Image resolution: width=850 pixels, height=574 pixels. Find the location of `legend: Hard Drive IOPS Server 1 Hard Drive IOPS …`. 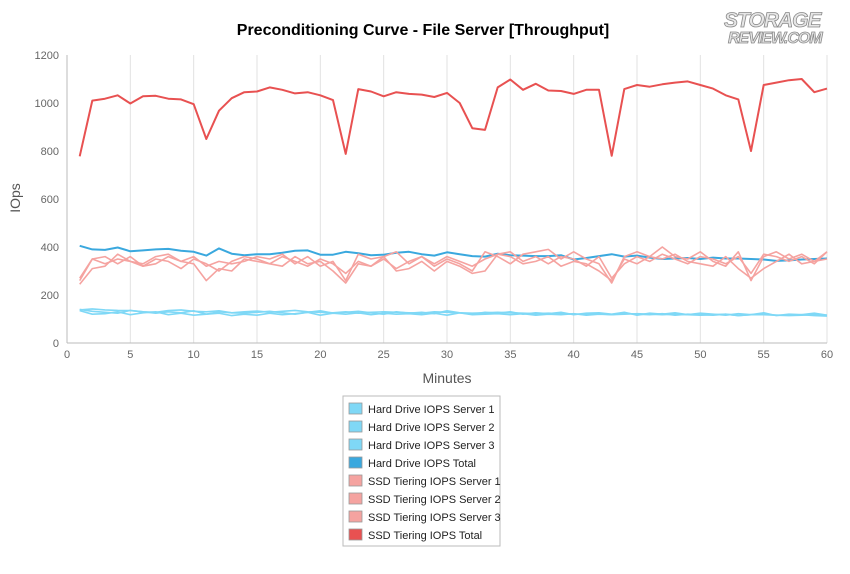

legend: Hard Drive IOPS Server 1 Hard Drive IOPS … is located at coordinates (421, 471).